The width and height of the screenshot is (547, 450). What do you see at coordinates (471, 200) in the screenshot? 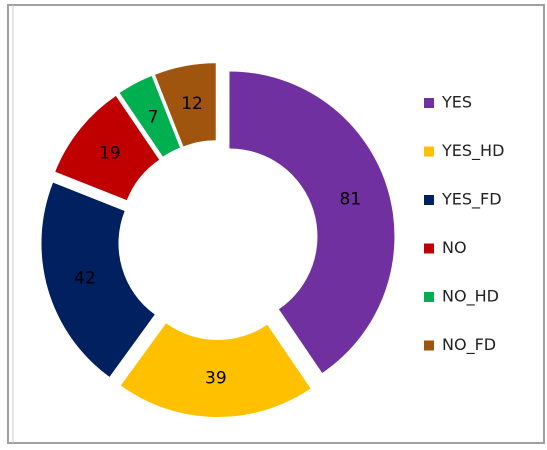
I see `legend-label: YES_FD` at bounding box center [471, 200].